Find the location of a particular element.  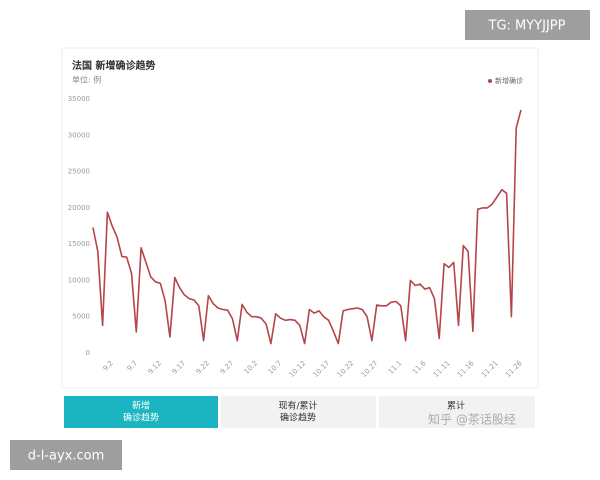

watermark: TG: MYYJJPP is located at coordinates (527, 26).